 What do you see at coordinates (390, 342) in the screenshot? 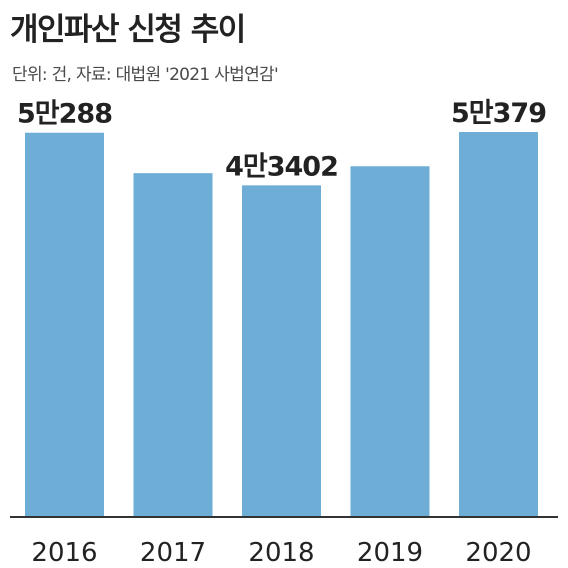
I see `bar-2019` at bounding box center [390, 342].